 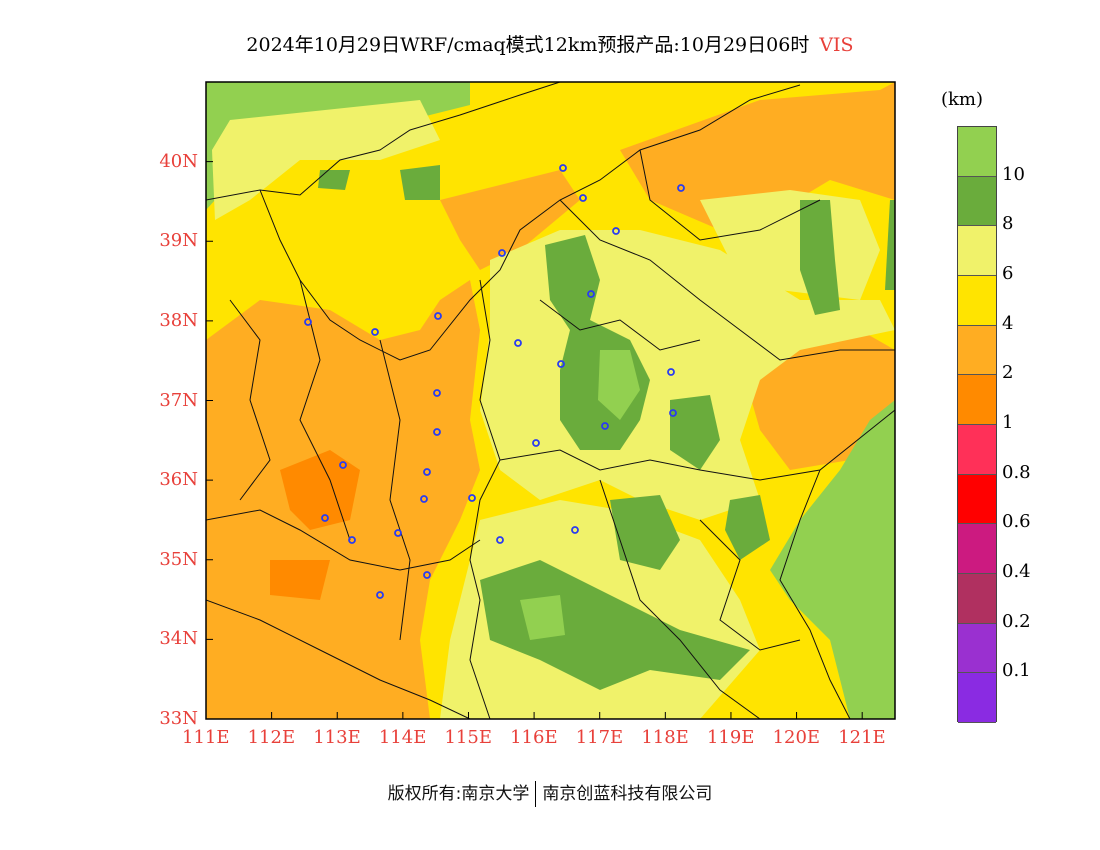 What do you see at coordinates (534, 737) in the screenshot?
I see `lon-label: 116E` at bounding box center [534, 737].